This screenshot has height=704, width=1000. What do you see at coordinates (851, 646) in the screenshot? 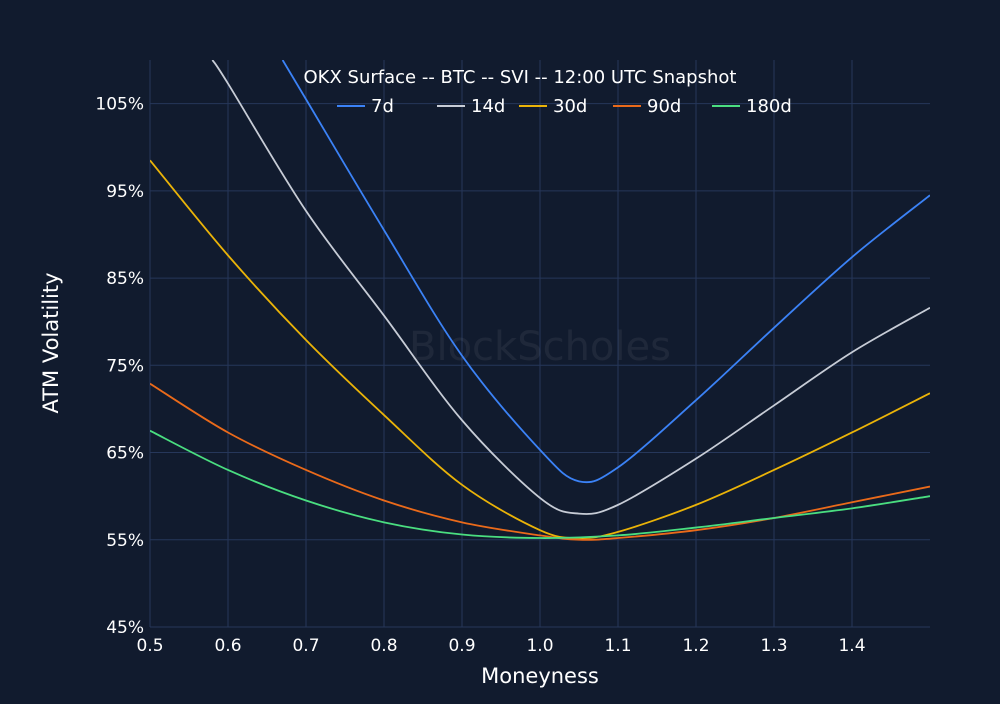
I see `x-tick-label: 1.4` at bounding box center [851, 646].